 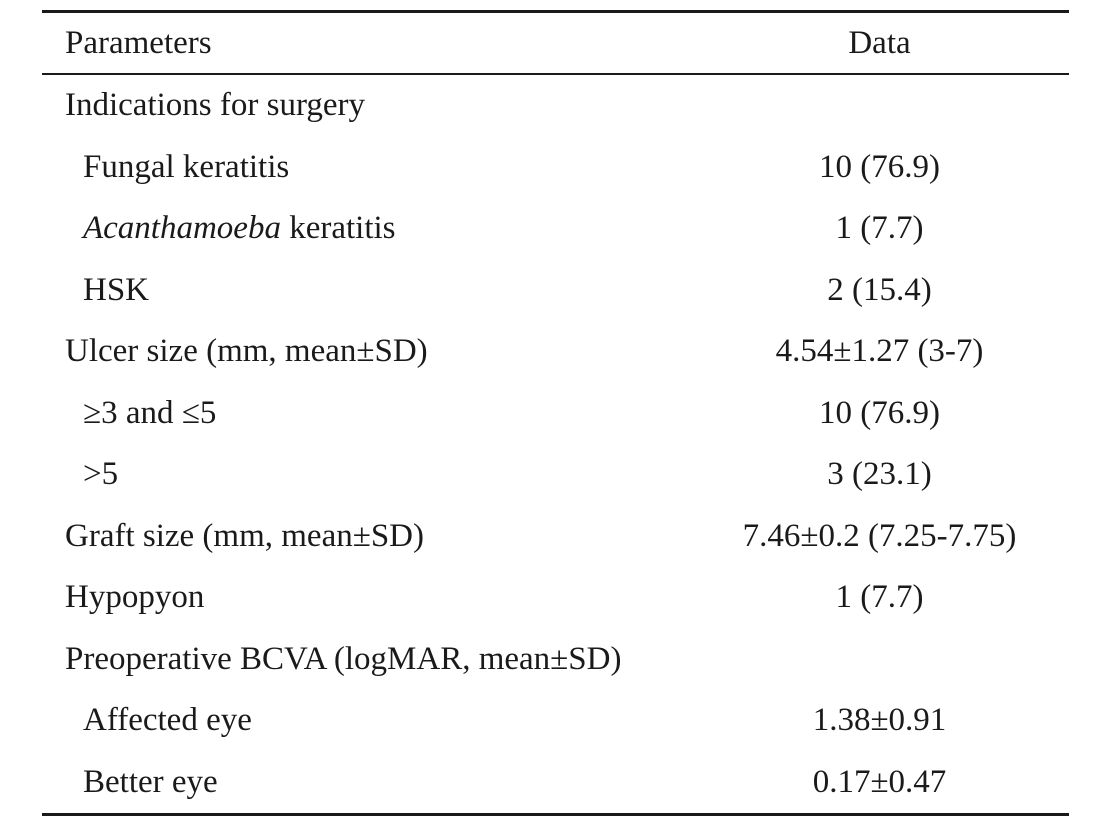 What do you see at coordinates (879, 474) in the screenshot?
I see `row-value: 3 (23.1)` at bounding box center [879, 474].